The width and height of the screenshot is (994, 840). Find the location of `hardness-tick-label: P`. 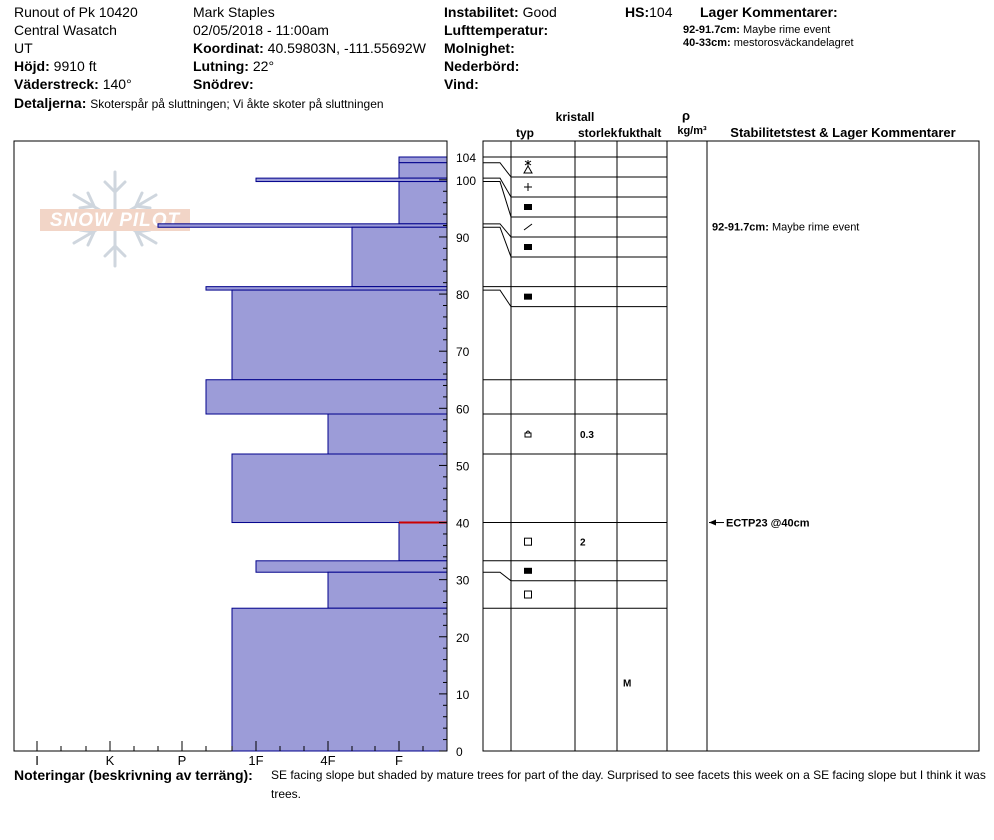

hardness-tick-label: P is located at coordinates (182, 760).